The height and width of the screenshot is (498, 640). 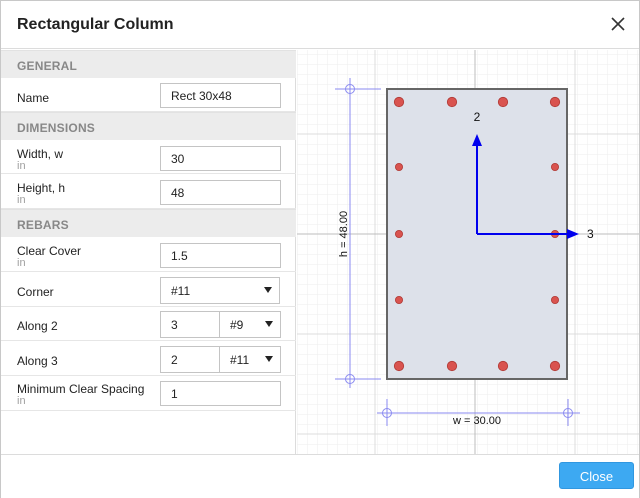 What do you see at coordinates (320, 476) in the screenshot?
I see `dialog-footer` at bounding box center [320, 476].